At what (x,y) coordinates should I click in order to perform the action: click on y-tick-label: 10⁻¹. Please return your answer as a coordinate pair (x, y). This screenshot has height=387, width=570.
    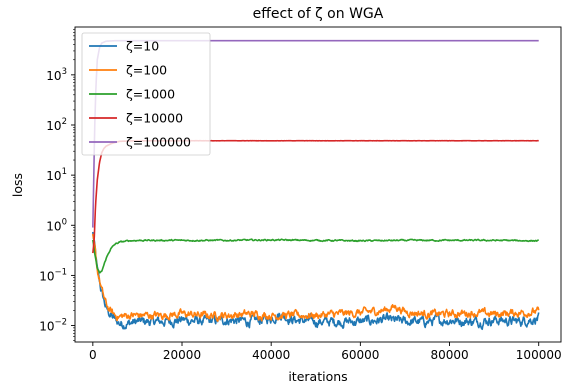
    Looking at the image, I should click on (53, 275).